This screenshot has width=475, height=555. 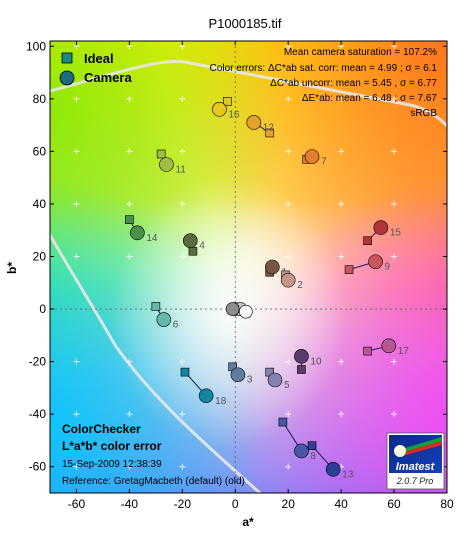 I want to click on x-tick-label: 40, so click(x=341, y=504).